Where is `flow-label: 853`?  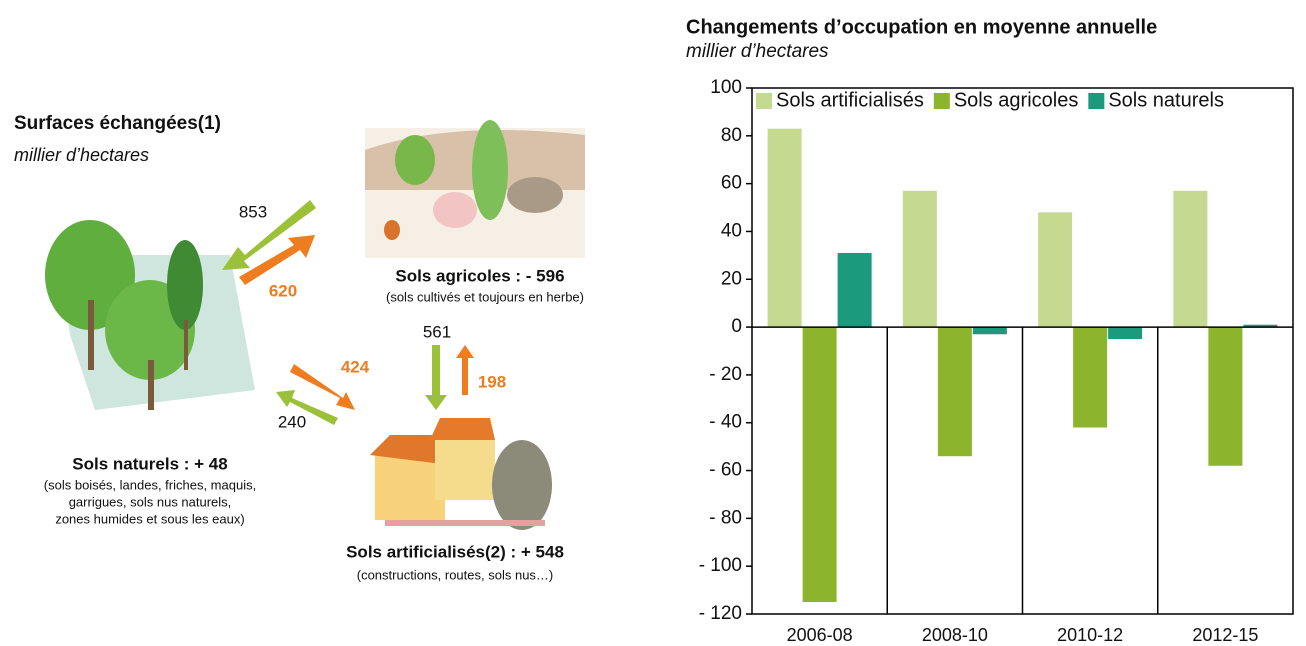
flow-label: 853 is located at coordinates (253, 211).